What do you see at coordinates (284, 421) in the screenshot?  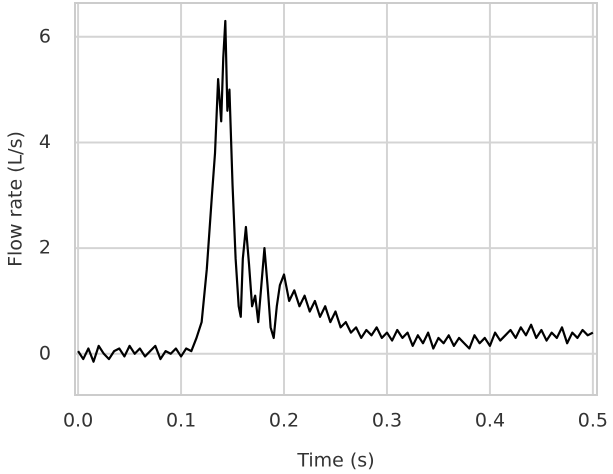 I see `x-tick-label: 0.2` at bounding box center [284, 421].